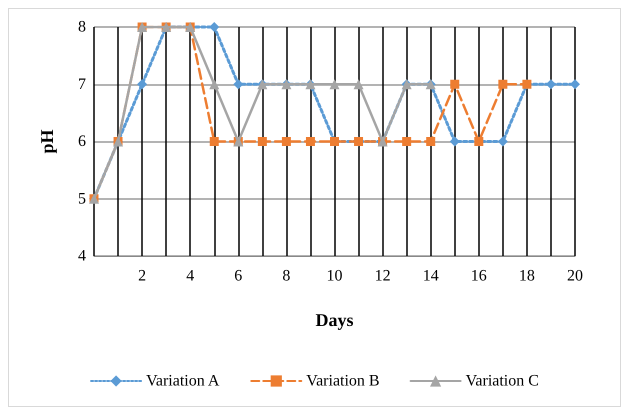  What do you see at coordinates (430, 276) in the screenshot?
I see `x-tick-label: 14` at bounding box center [430, 276].